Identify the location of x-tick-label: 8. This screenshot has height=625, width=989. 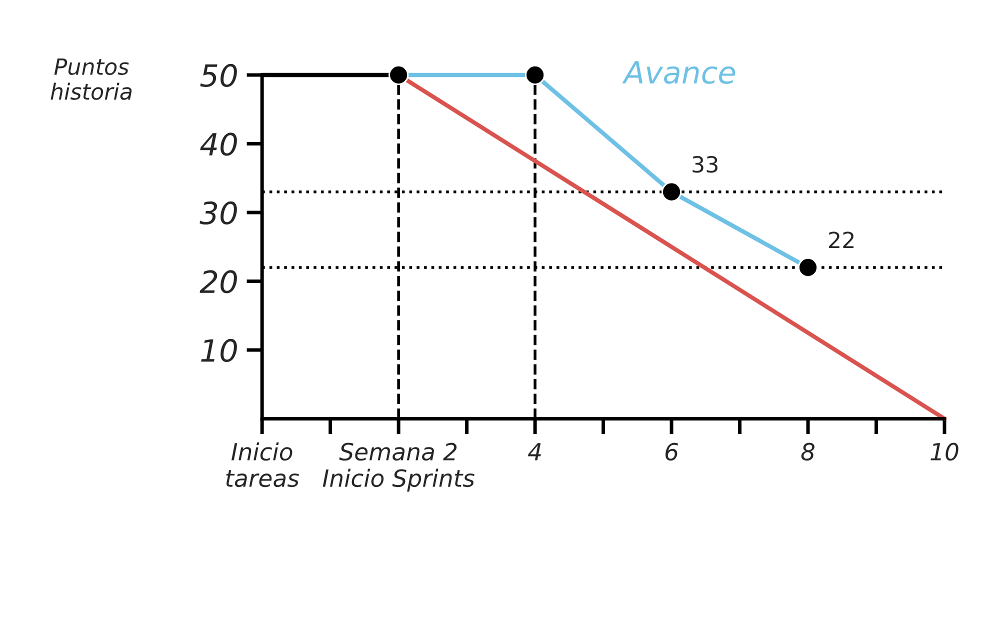
(807, 451).